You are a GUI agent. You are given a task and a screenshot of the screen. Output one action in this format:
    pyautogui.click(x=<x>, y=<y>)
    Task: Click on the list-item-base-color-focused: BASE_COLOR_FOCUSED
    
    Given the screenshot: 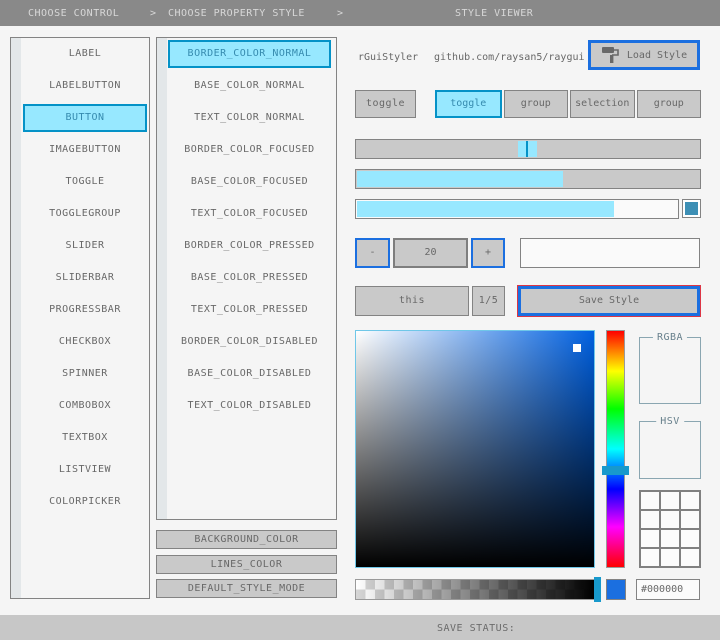 What is the action you would take?
    pyautogui.click(x=249, y=181)
    